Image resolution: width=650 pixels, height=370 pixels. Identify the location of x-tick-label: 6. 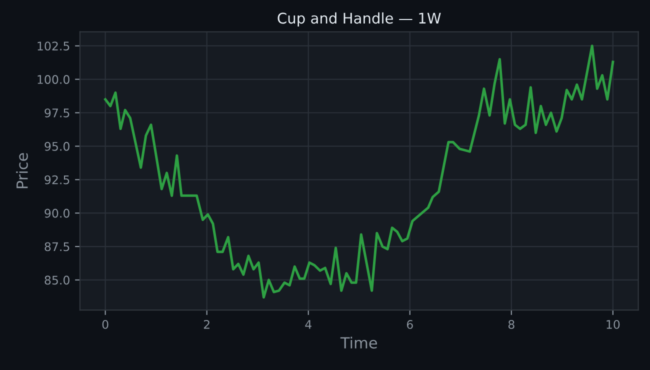
(409, 324).